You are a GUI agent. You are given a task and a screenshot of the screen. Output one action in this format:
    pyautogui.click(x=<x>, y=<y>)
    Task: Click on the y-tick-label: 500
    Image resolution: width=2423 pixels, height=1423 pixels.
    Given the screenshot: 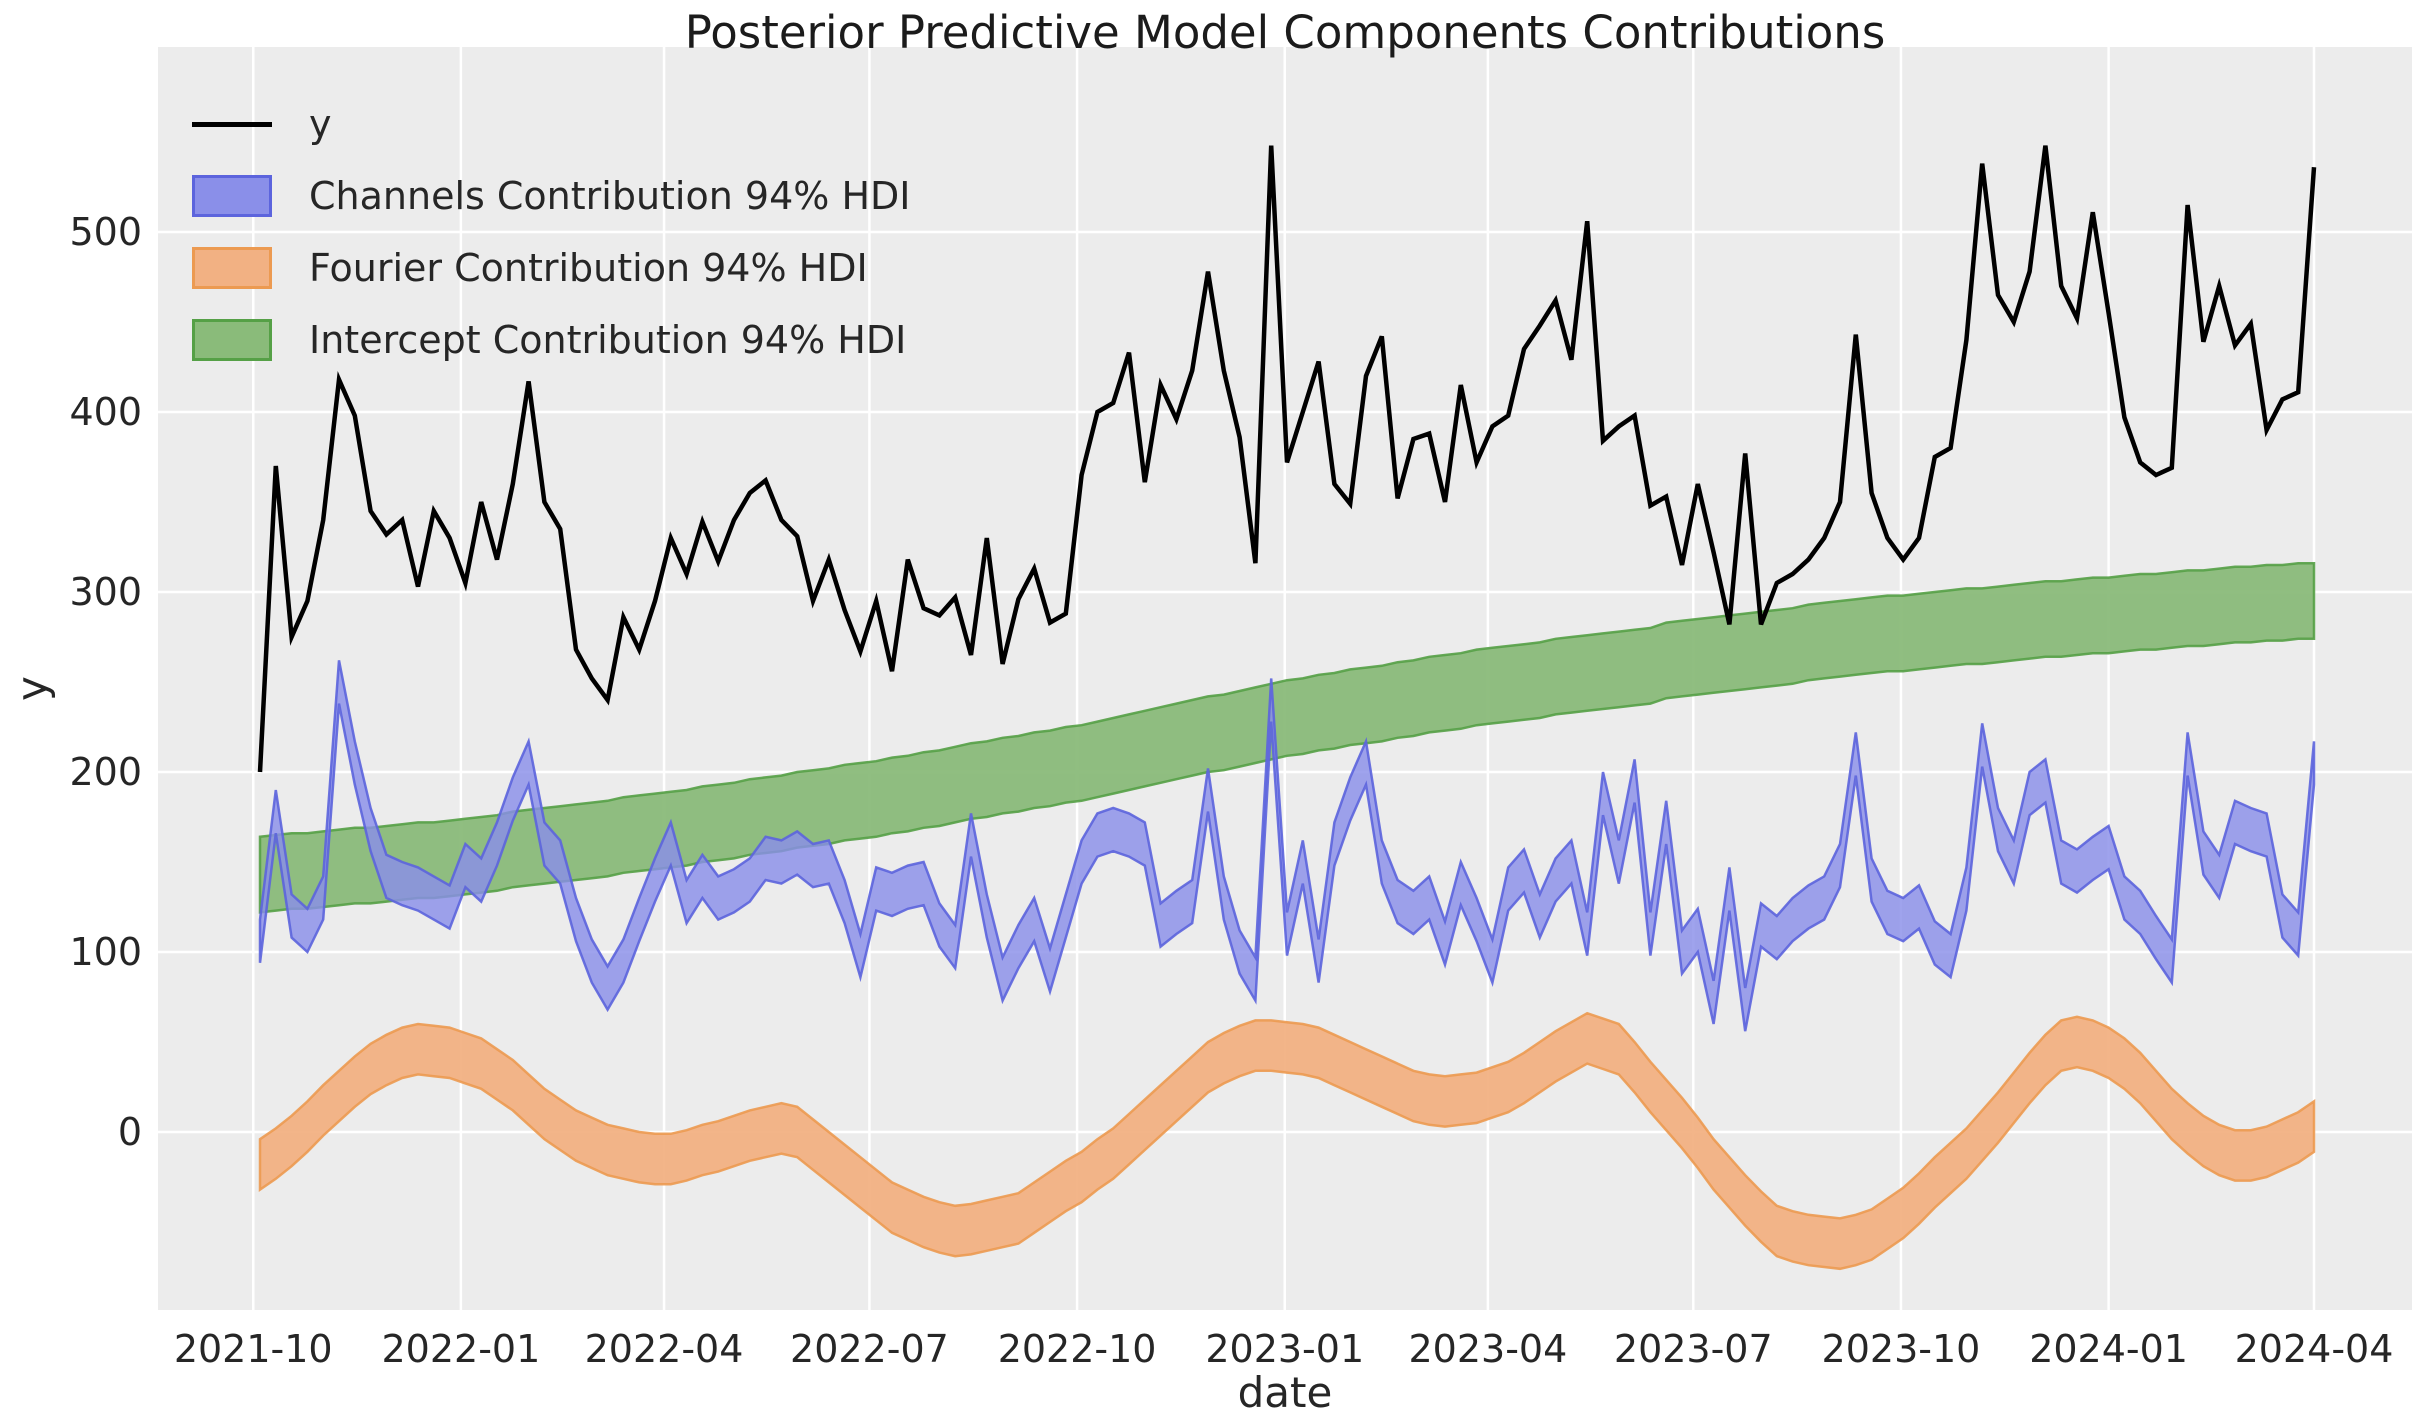 What is the action you would take?
    pyautogui.click(x=105, y=232)
    